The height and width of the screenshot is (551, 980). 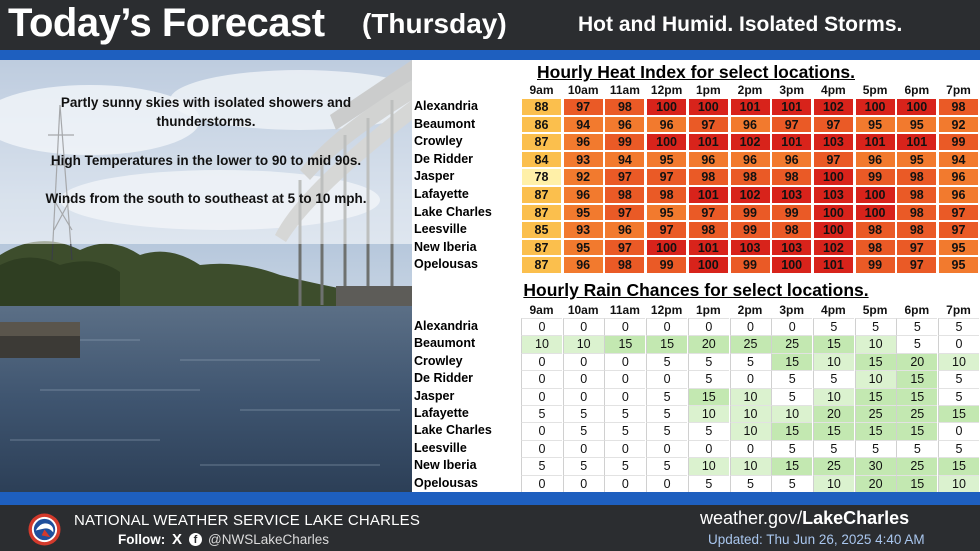 I want to click on table-row: De Ridder 0 0 0 0 5 0 5 5 10 15 5, so click(x=696, y=379).